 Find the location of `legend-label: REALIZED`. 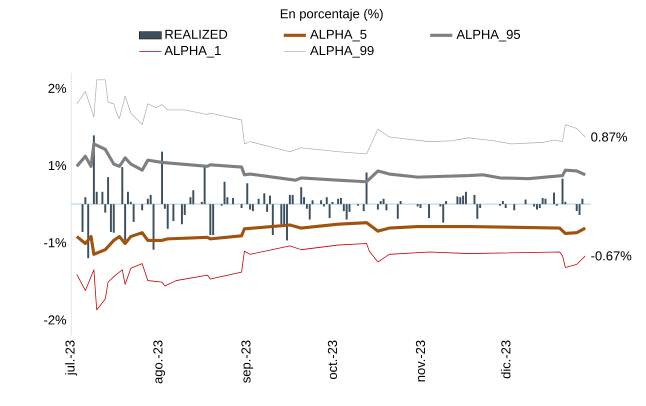

legend-label: REALIZED is located at coordinates (196, 34).